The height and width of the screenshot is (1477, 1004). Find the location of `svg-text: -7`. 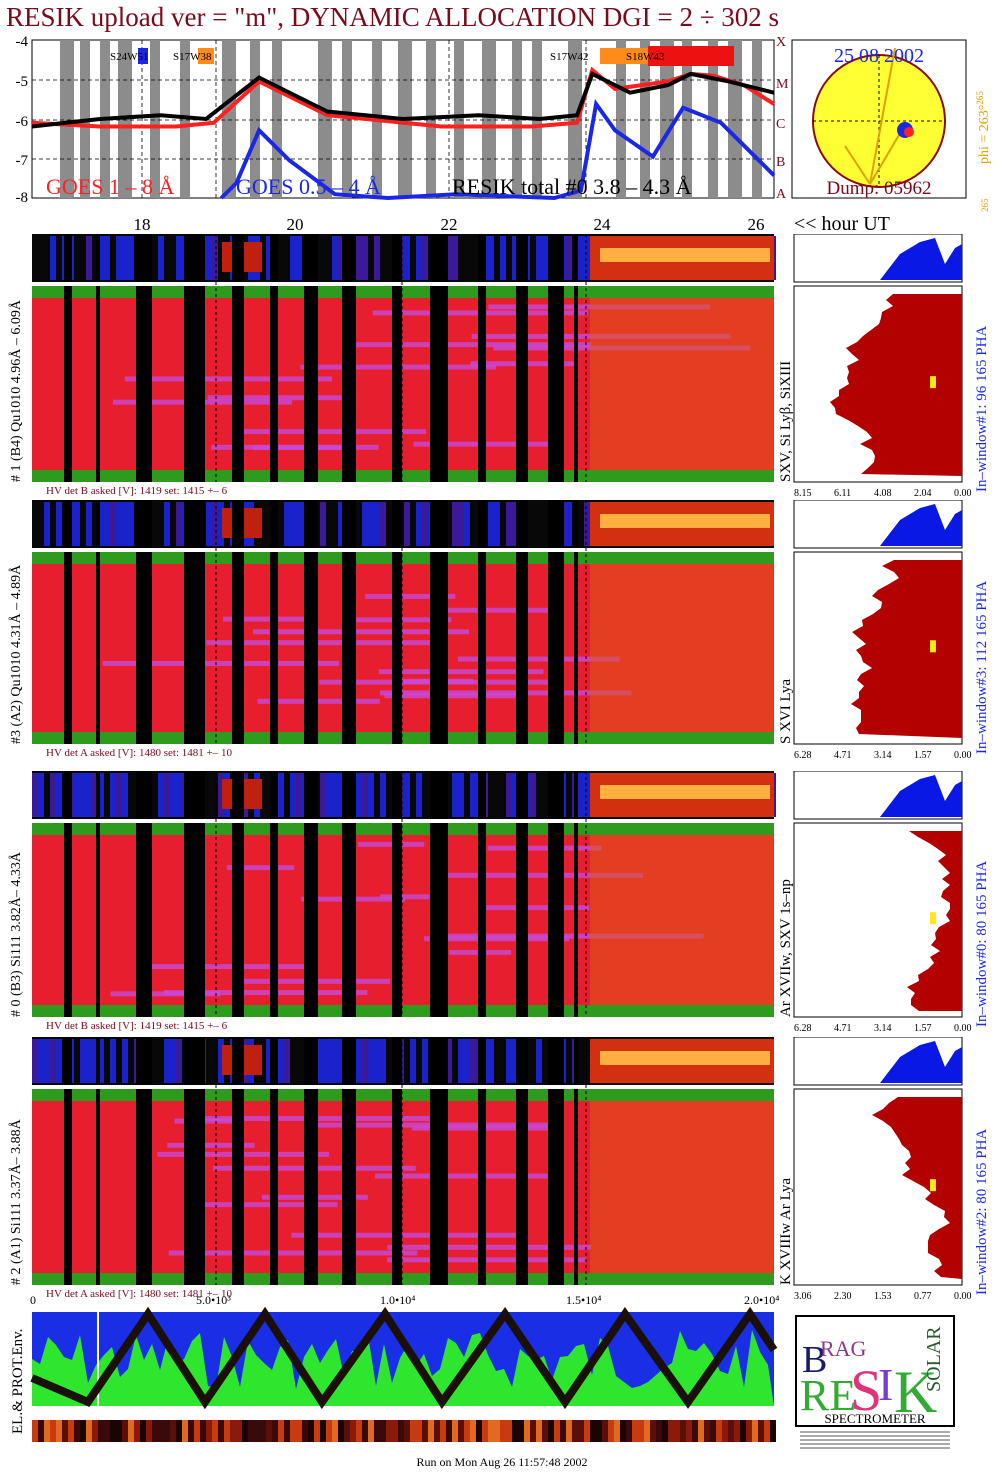

svg-text: -7 is located at coordinates (22, 161).